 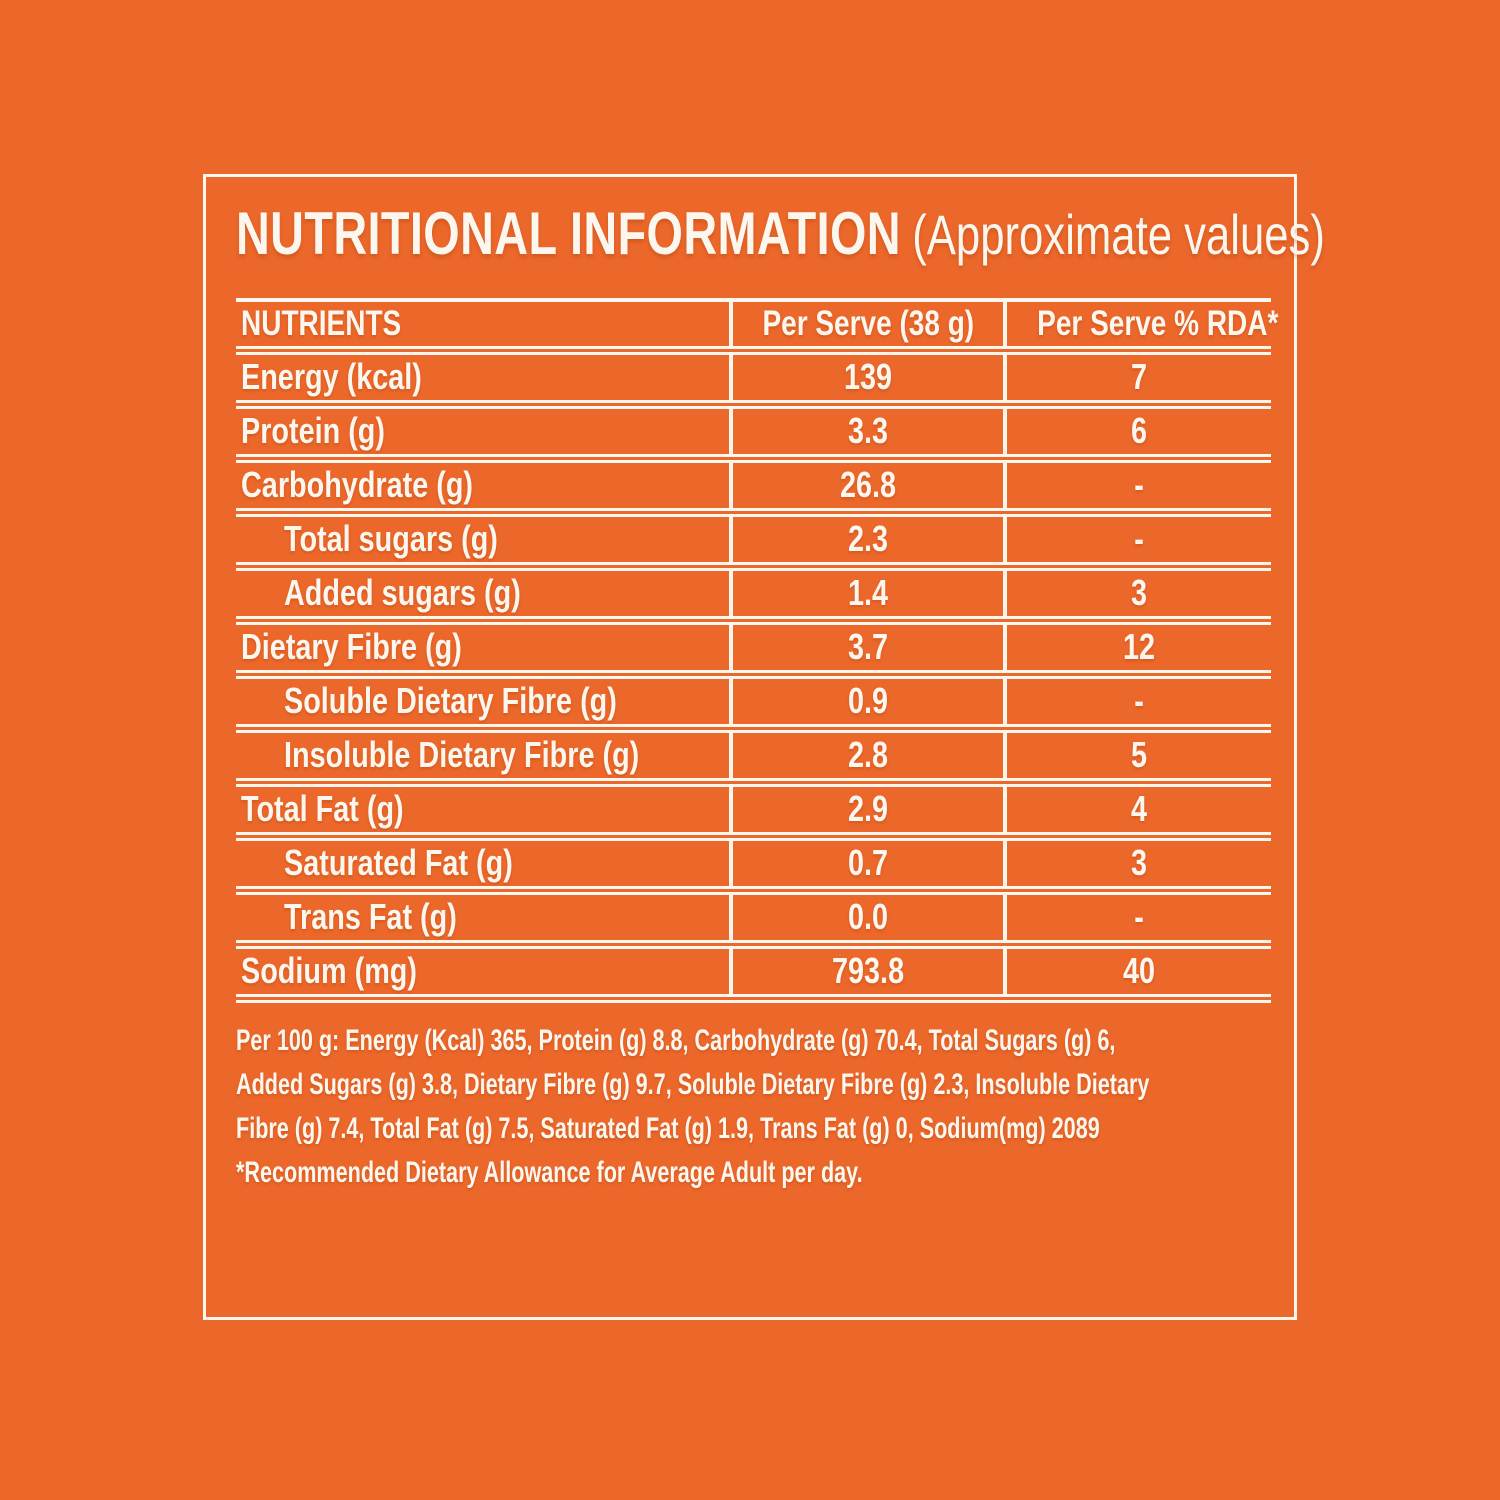 I want to click on table-row: Trans Fat (g) 0.0 -, so click(x=753, y=919).